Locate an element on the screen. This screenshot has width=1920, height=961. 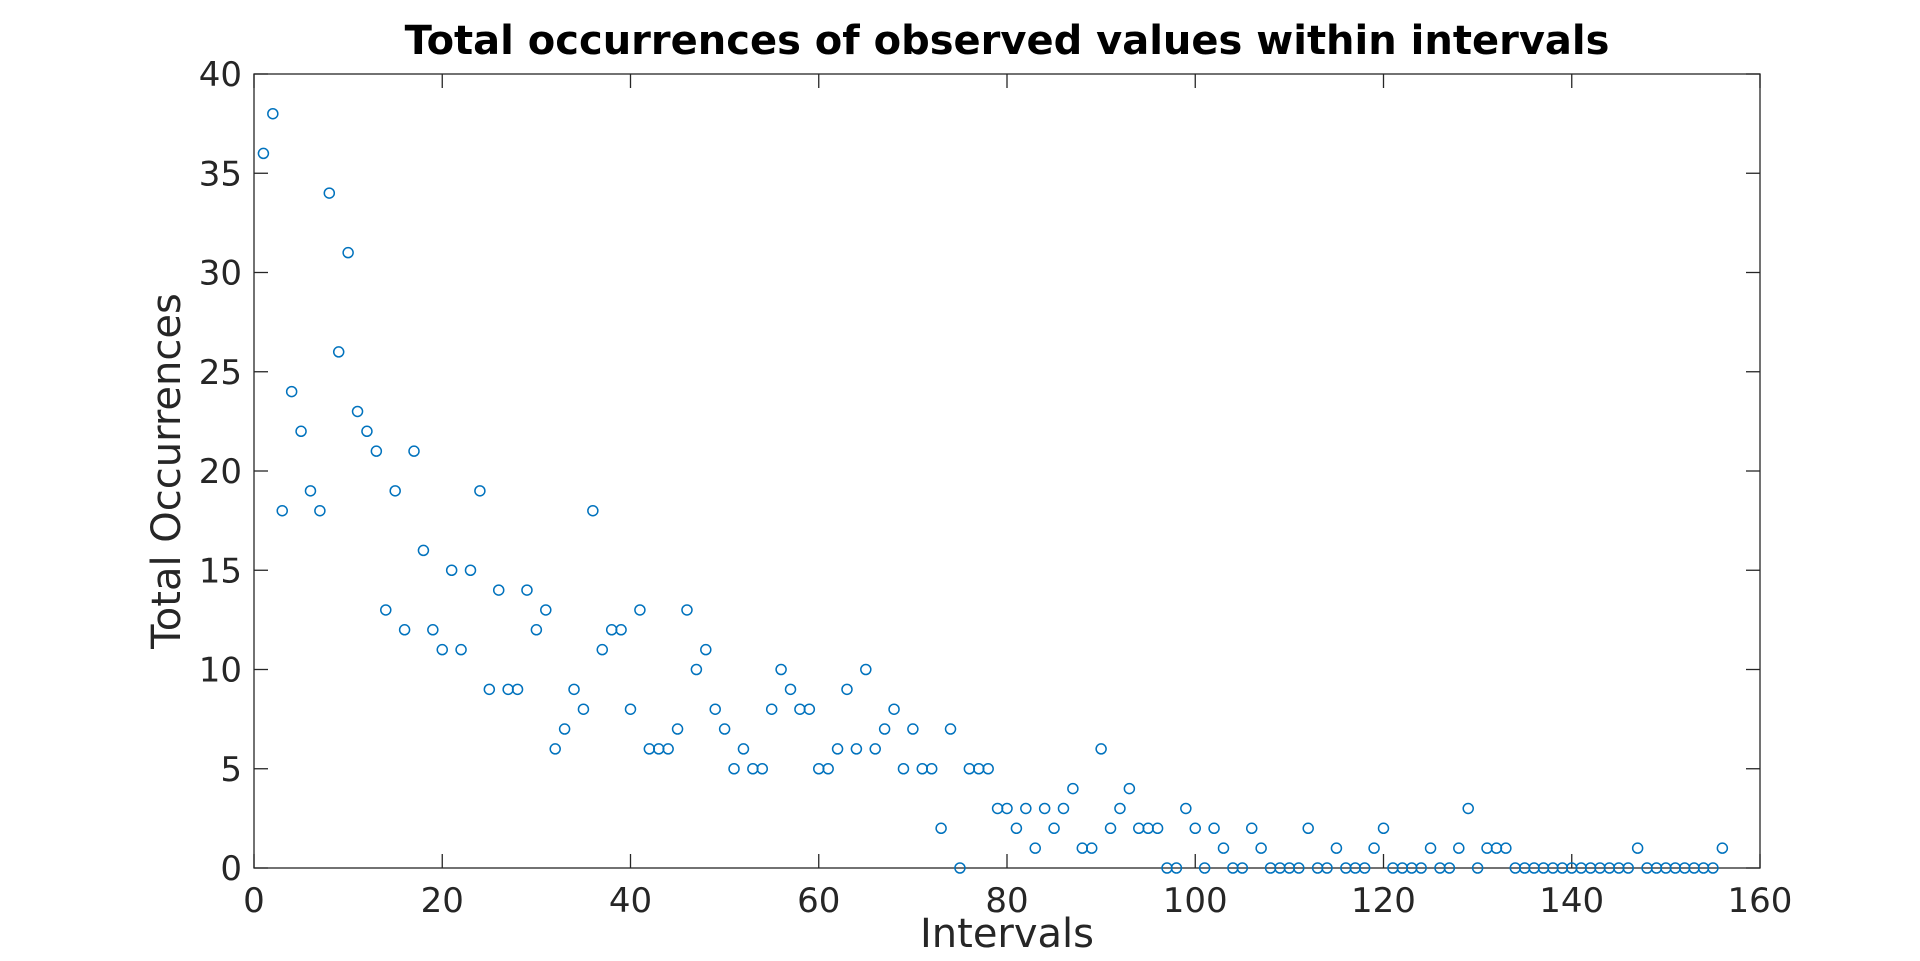
x-tick-label: 0 is located at coordinates (254, 901).